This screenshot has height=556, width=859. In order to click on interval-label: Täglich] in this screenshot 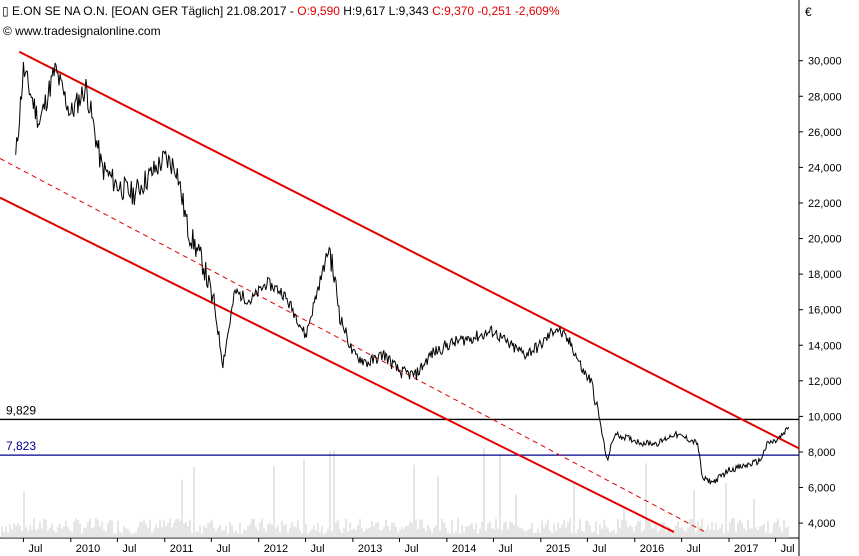, I will do `click(202, 11)`.